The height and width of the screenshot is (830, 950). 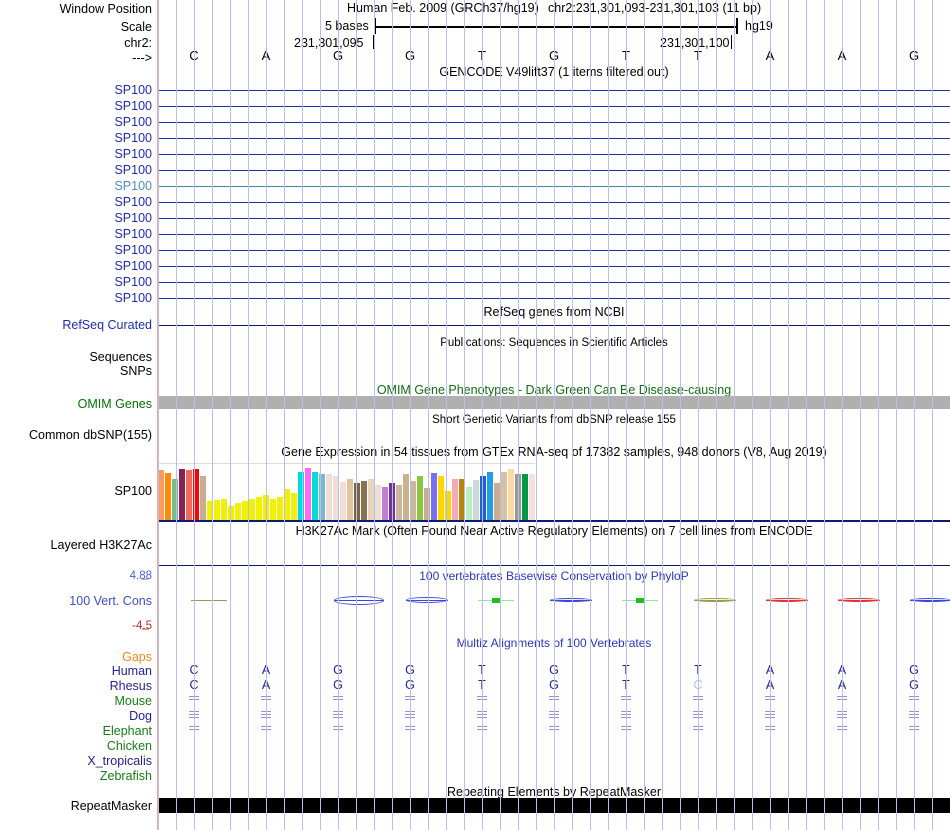 What do you see at coordinates (133, 491) in the screenshot?
I see `gtex-gene-label: SP100` at bounding box center [133, 491].